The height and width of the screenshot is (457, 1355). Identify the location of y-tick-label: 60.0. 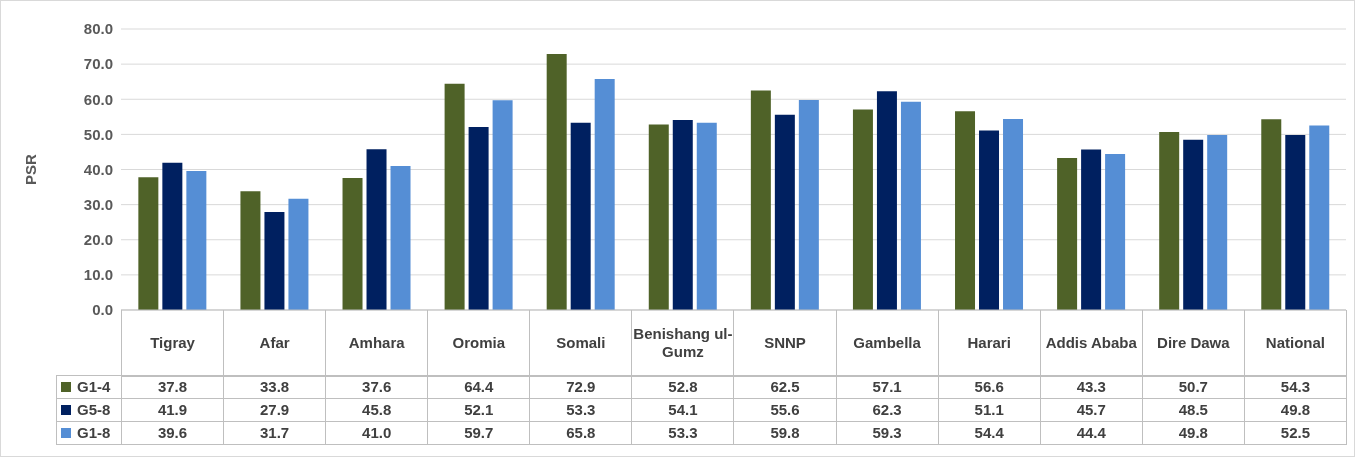
(98, 99).